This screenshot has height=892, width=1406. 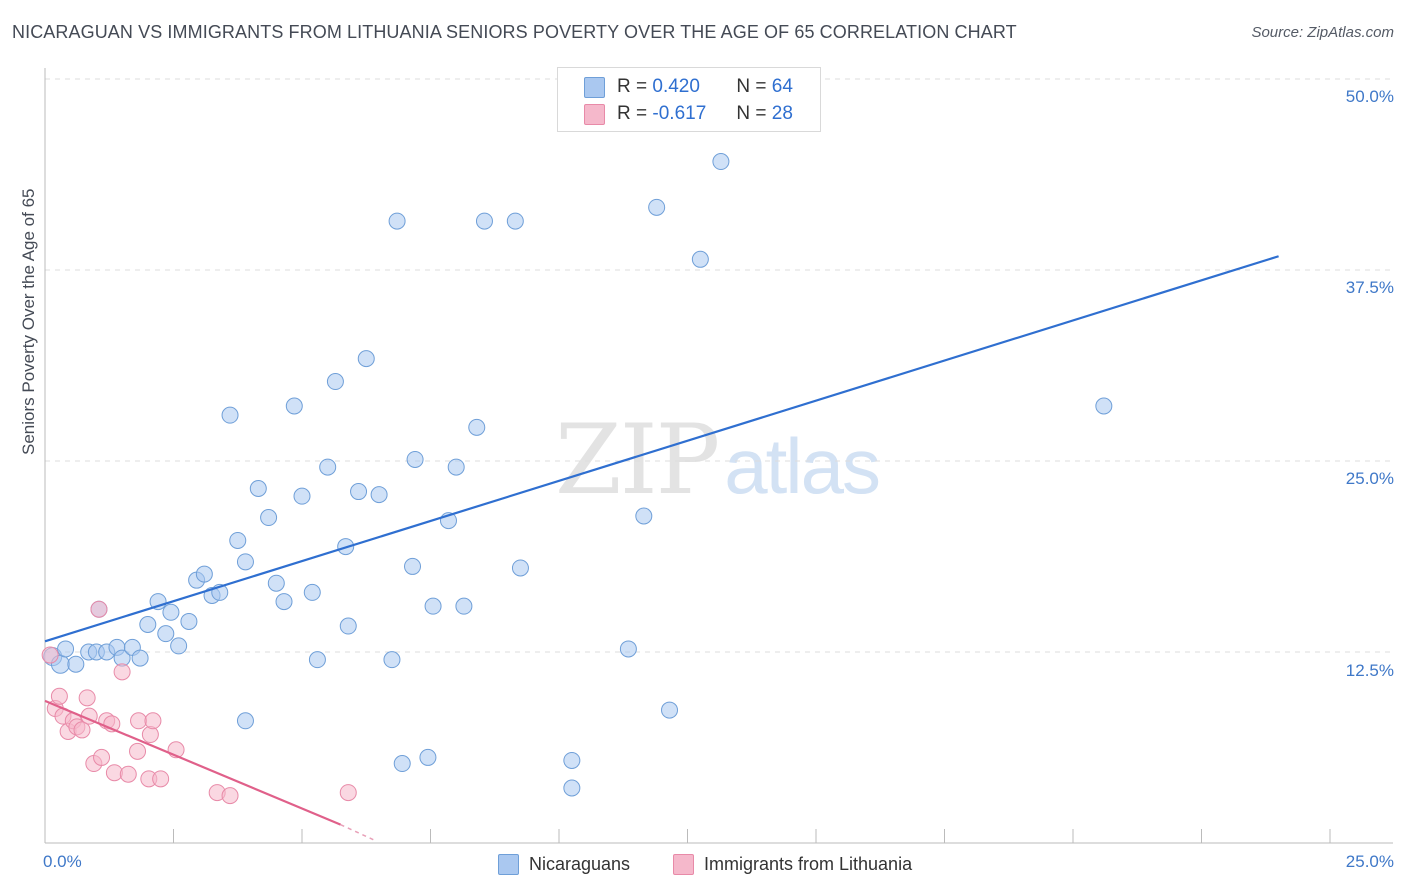 What do you see at coordinates (1369, 670) in the screenshot?
I see `y-tick-label: 12.5%` at bounding box center [1369, 670].